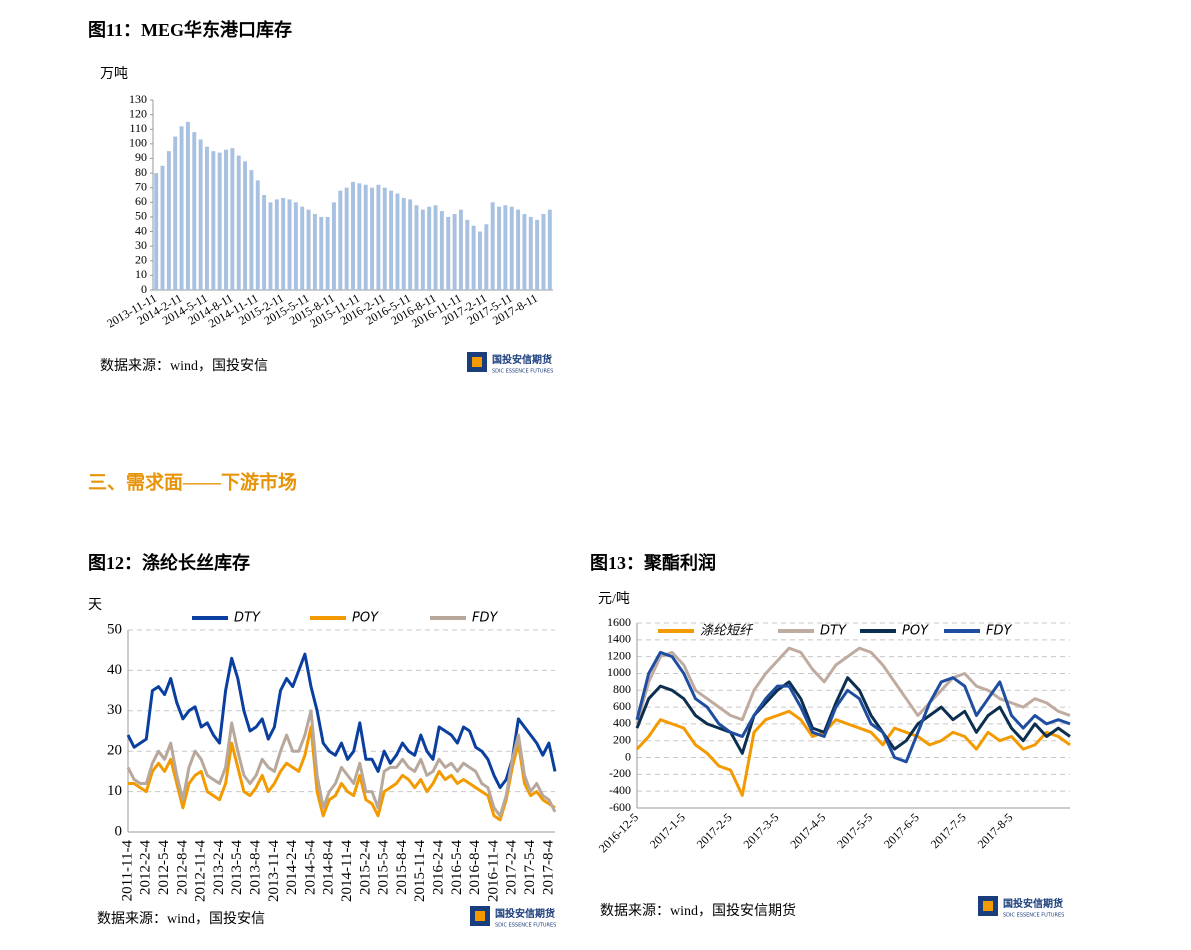  What do you see at coordinates (493, 871) in the screenshot?
I see `x-tick-label: 2016-11-4` at bounding box center [493, 871].